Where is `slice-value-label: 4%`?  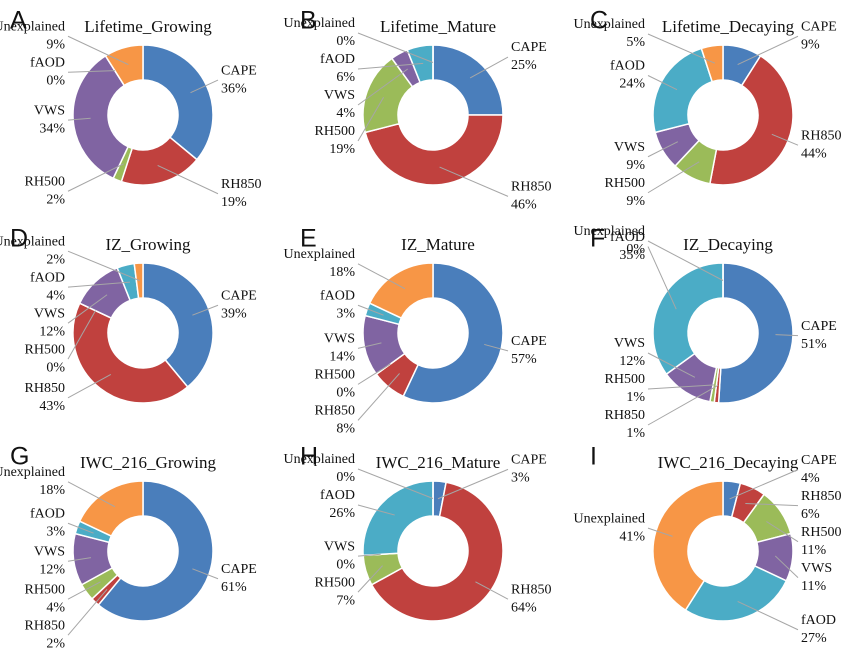
slice-value-label: 4% is located at coordinates (345, 113).